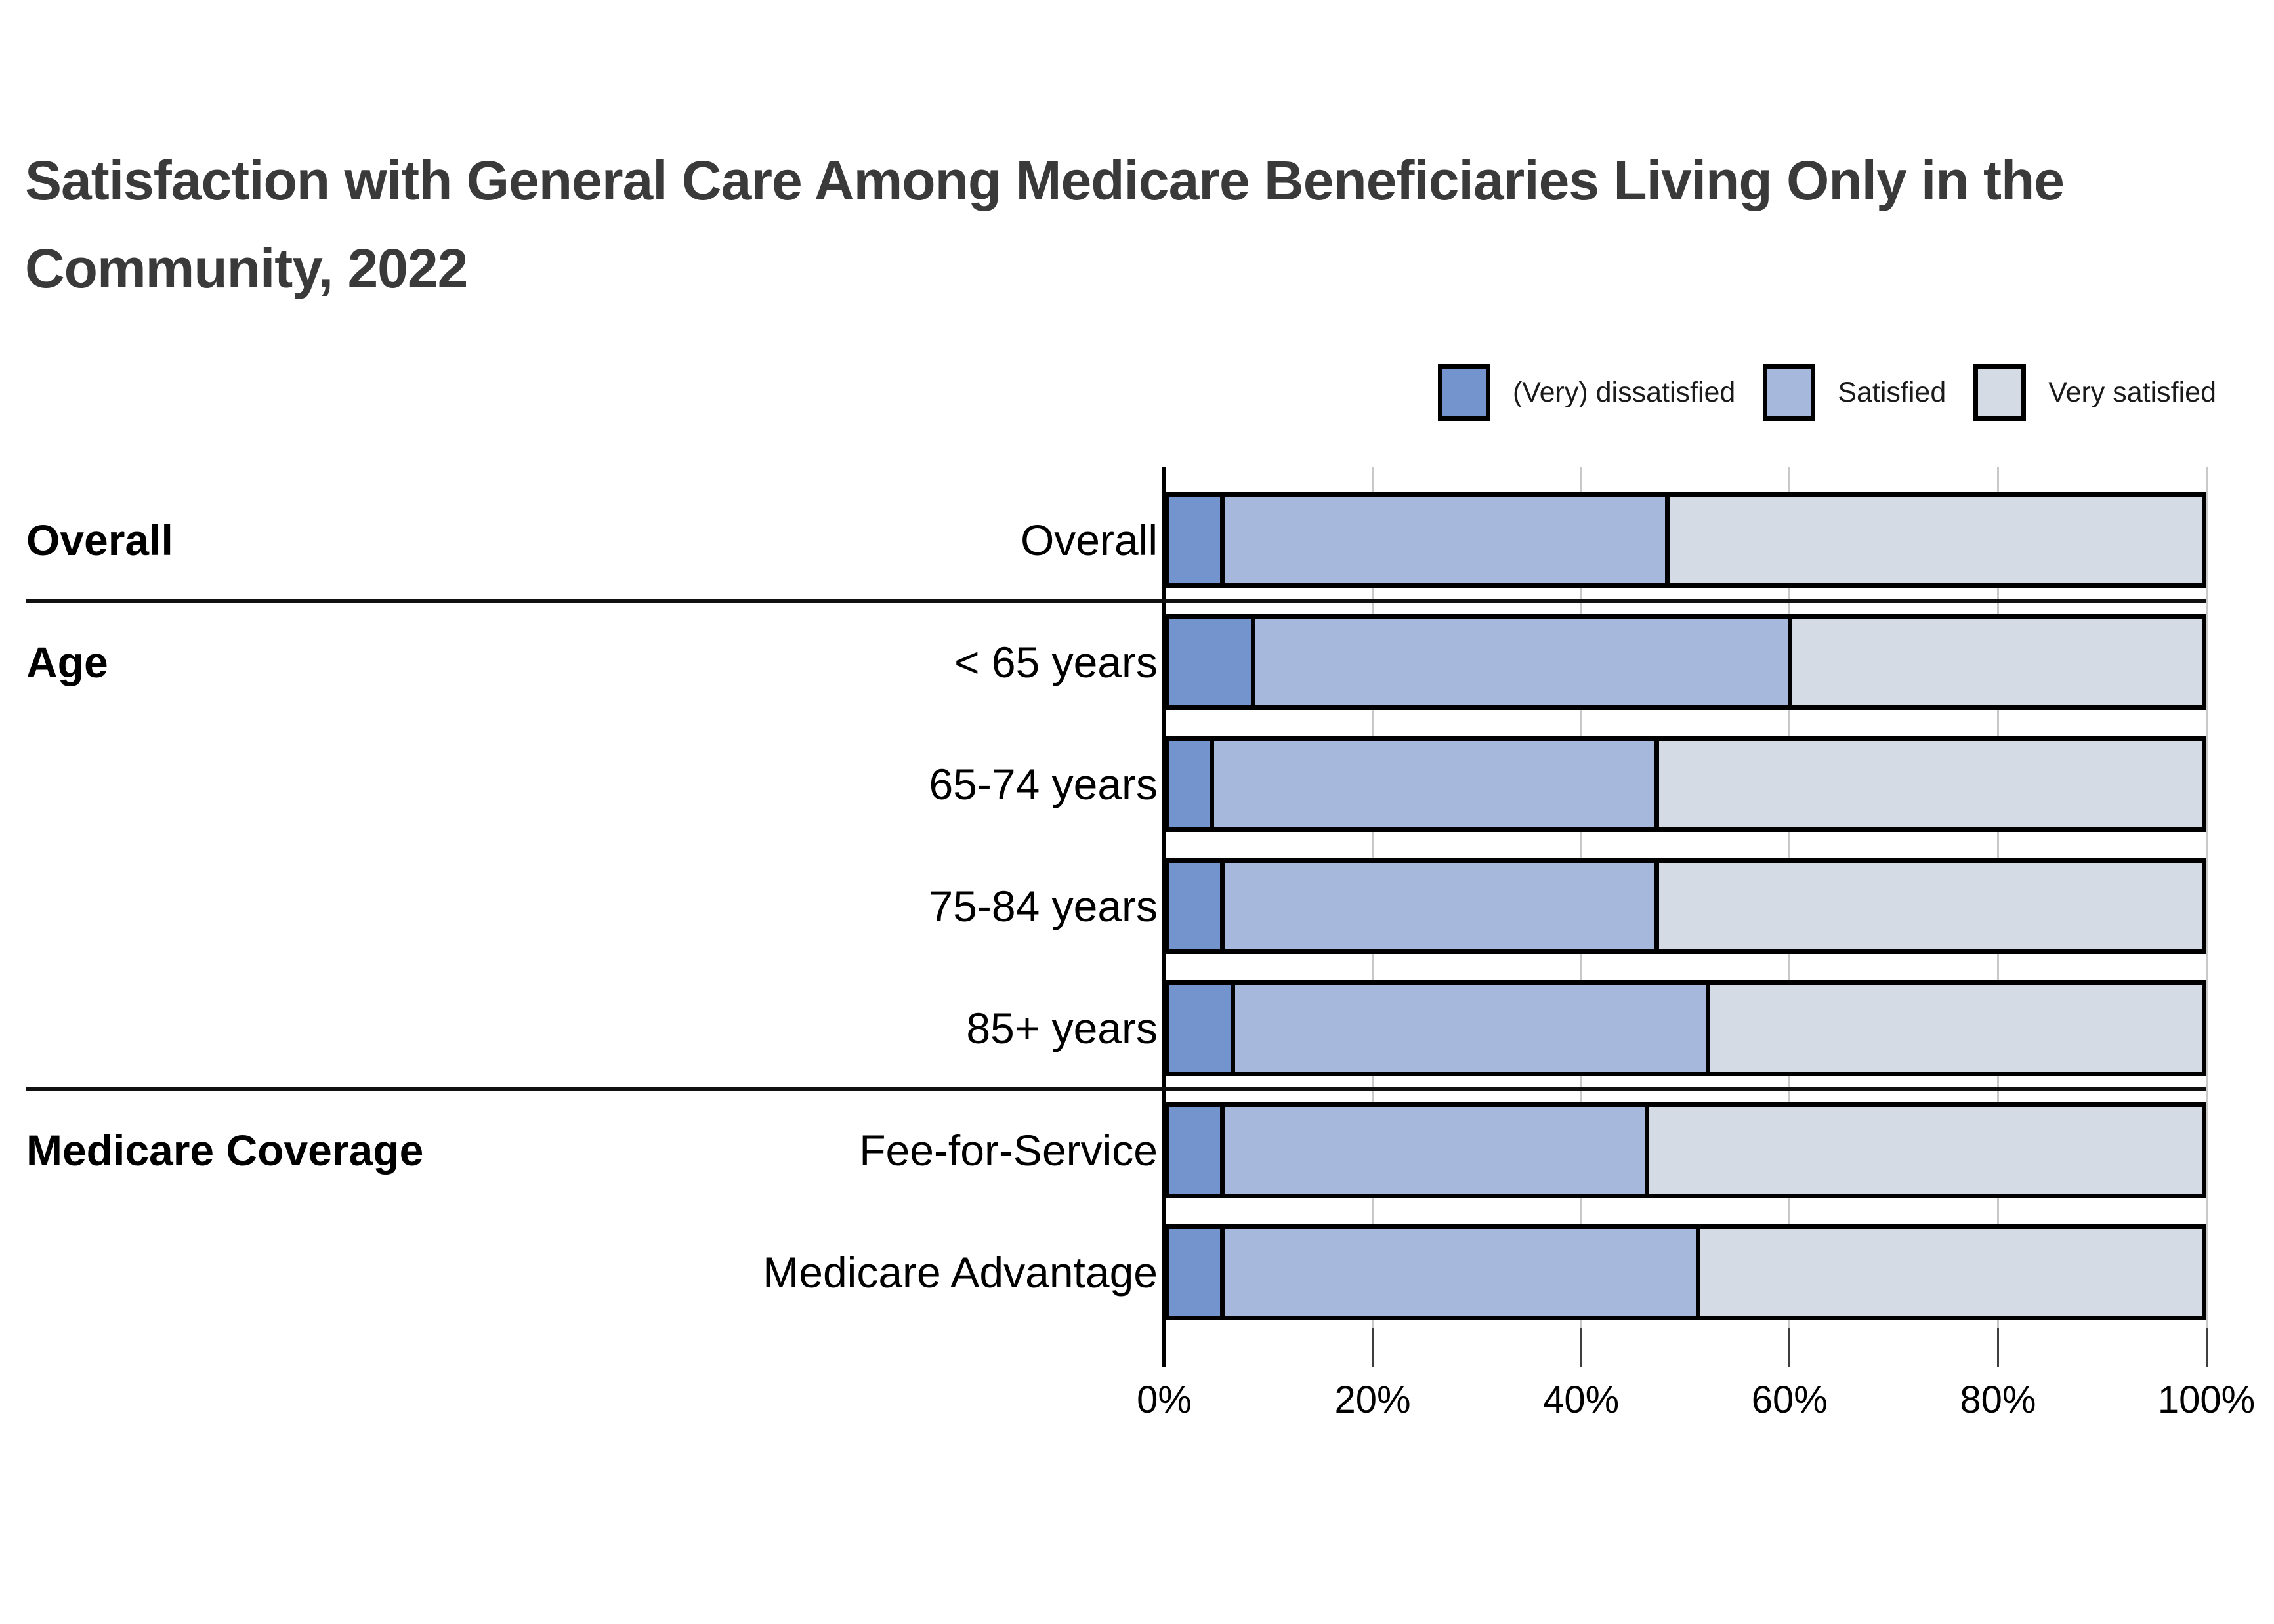 This screenshot has height=1624, width=2274. Describe the element at coordinates (960, 1272) in the screenshot. I see `row-label-medicare-advantage: Medicare Advantage` at that location.